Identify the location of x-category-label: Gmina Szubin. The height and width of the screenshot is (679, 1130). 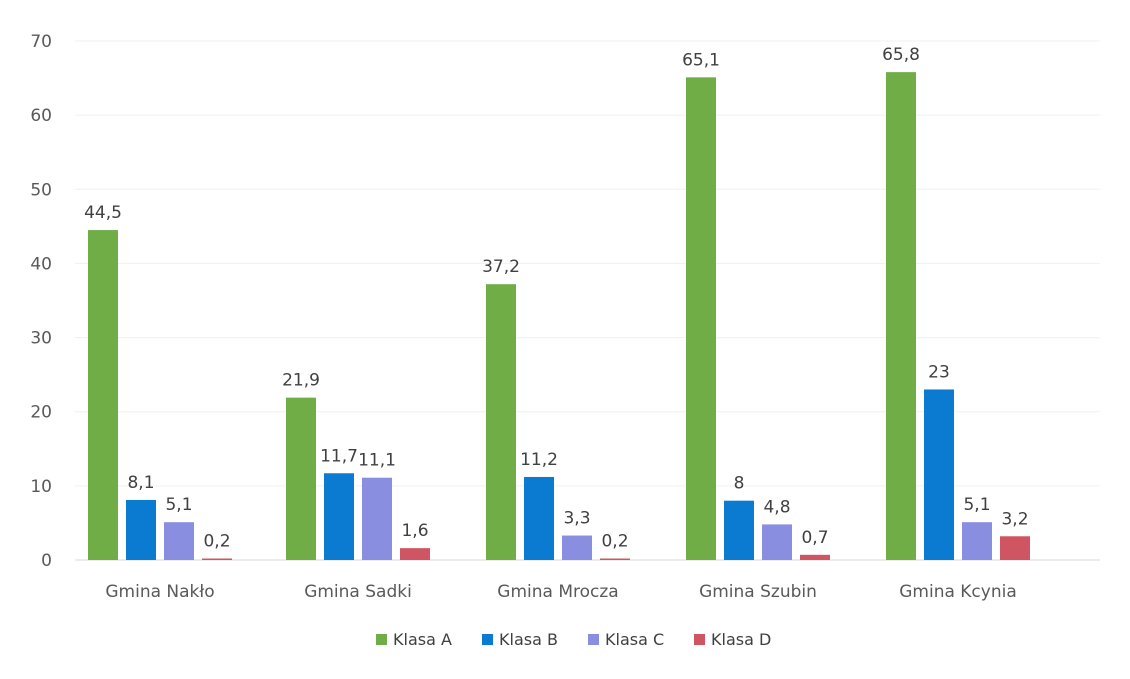
(758, 592).